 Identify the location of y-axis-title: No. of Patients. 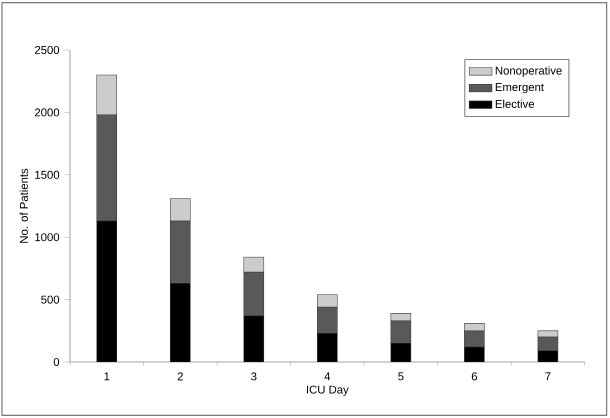
(24, 205).